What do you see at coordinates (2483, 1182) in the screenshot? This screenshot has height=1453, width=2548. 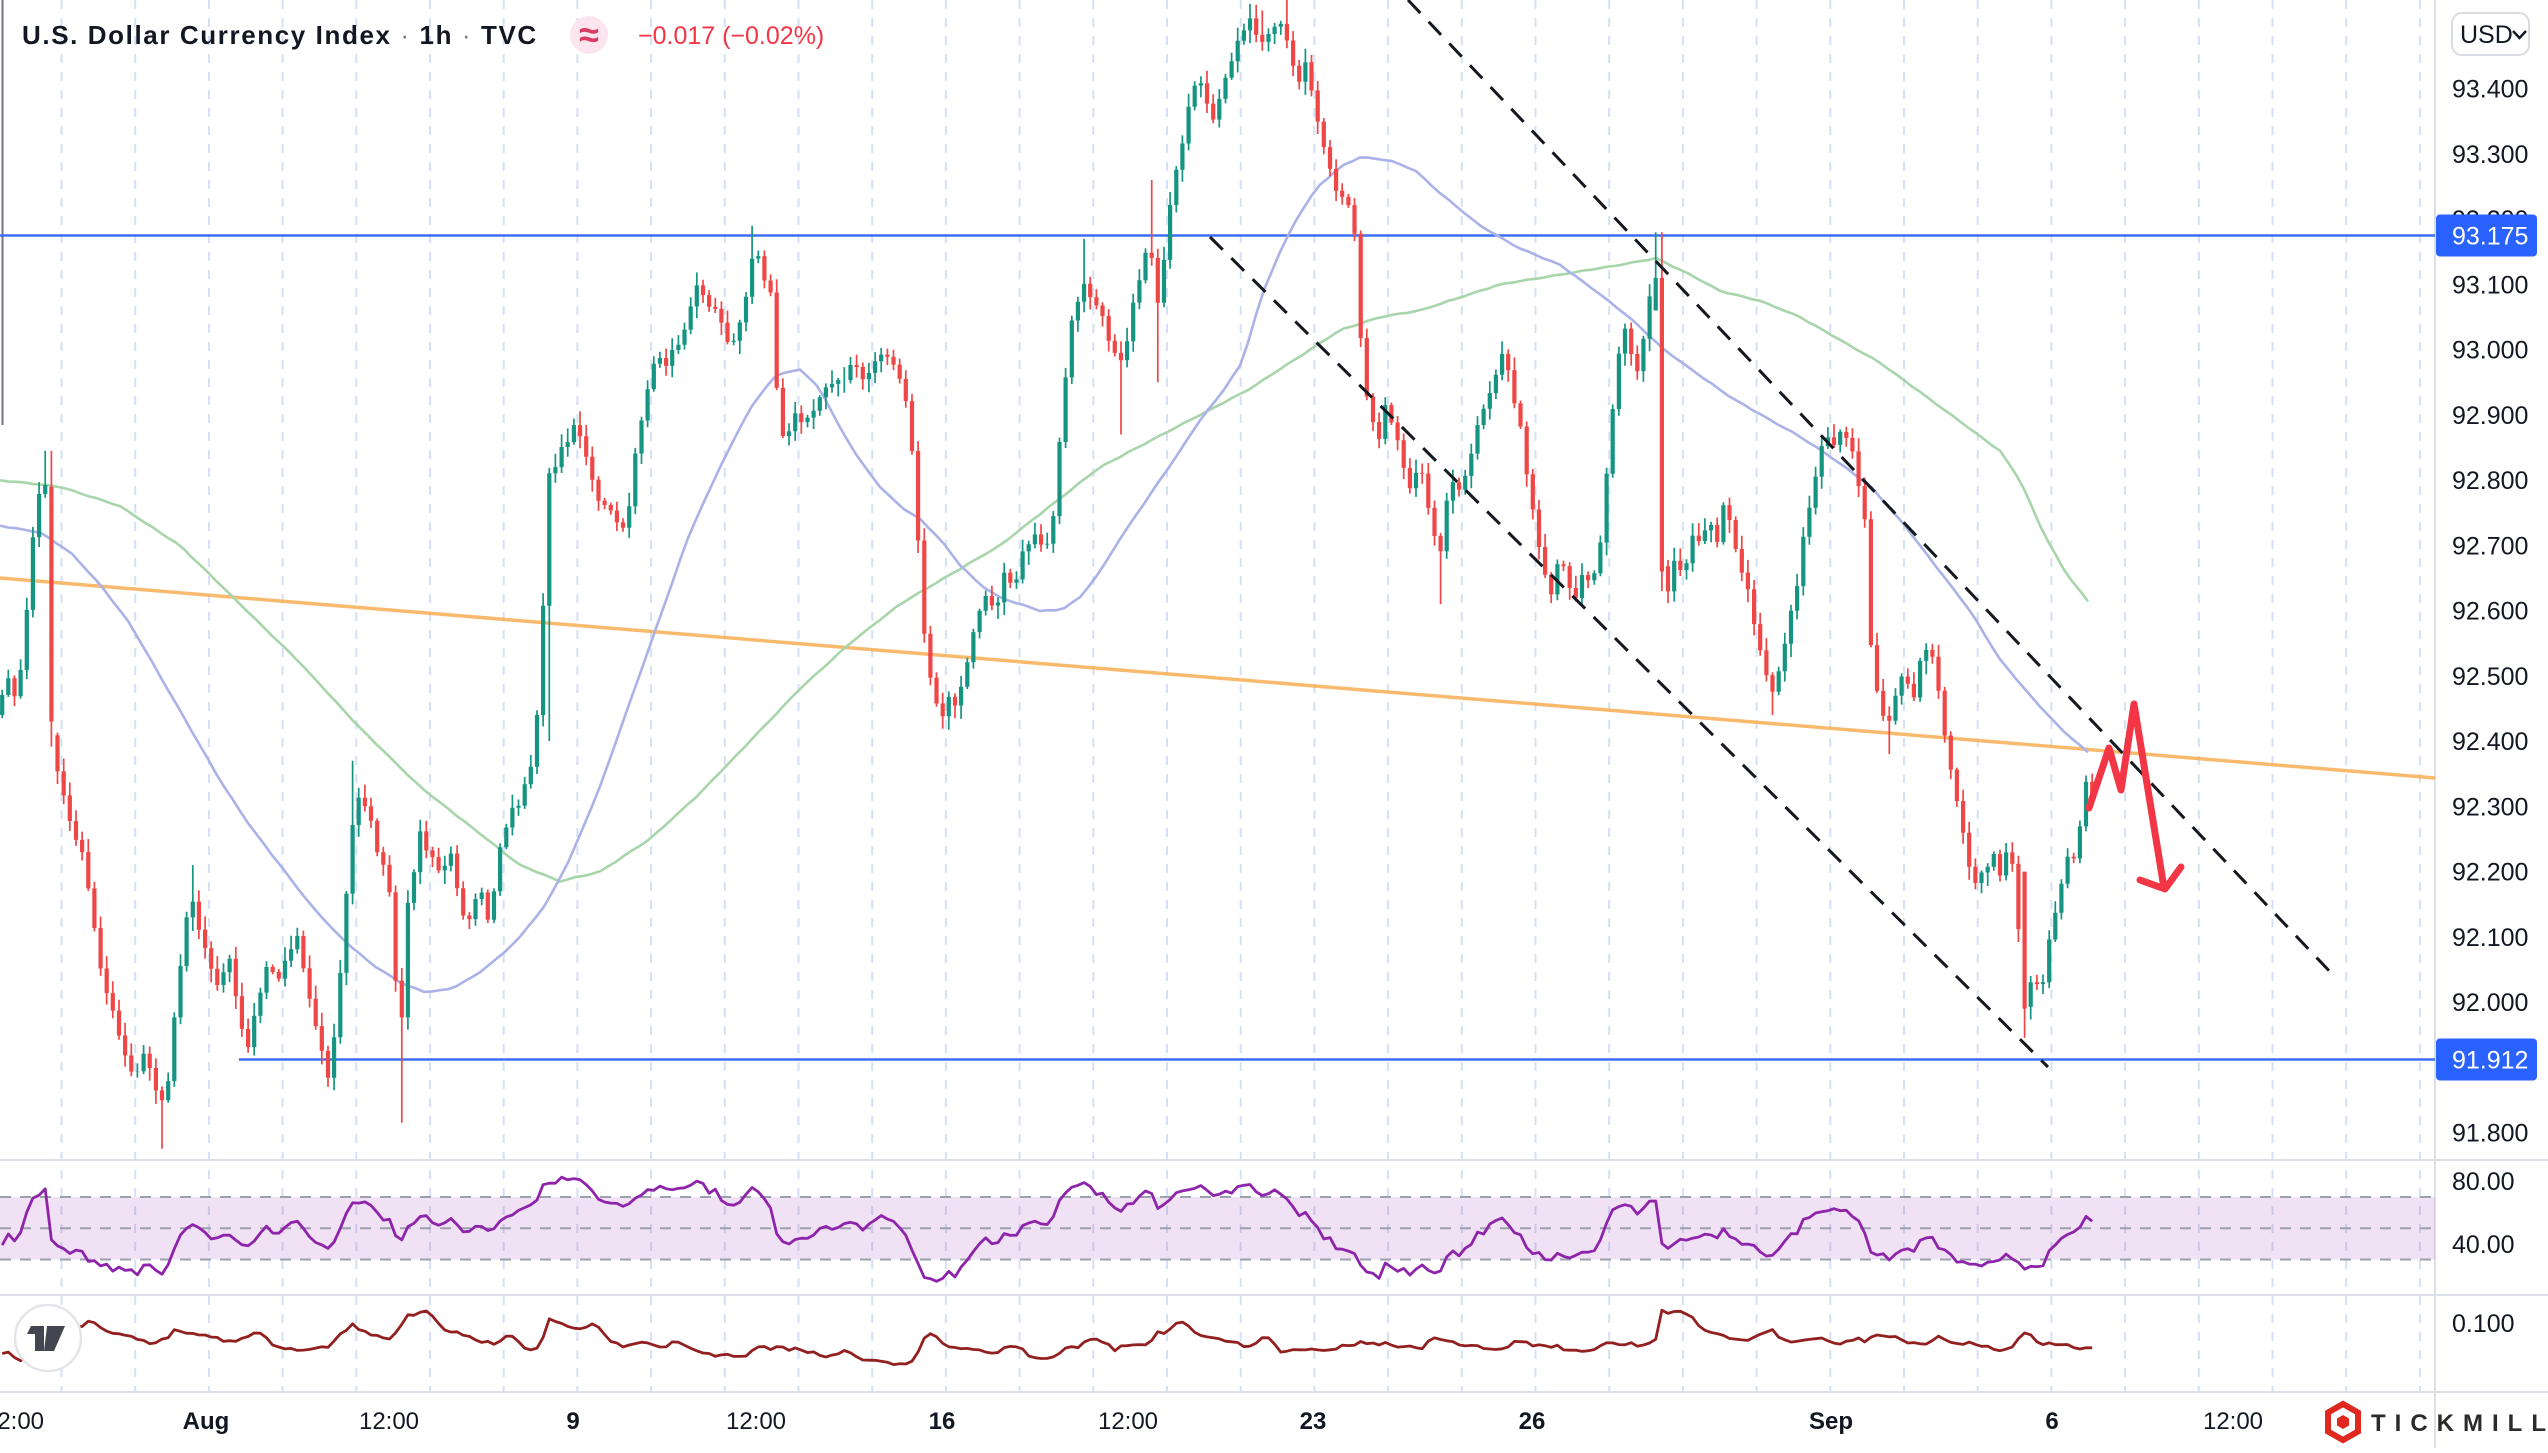 I see `svg-text: 80.00` at bounding box center [2483, 1182].